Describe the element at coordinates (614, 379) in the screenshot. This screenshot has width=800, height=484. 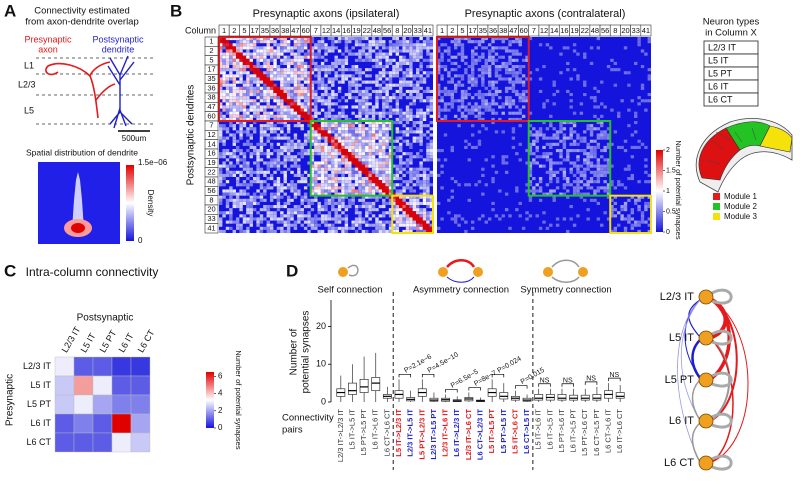
I see `significance-bracket` at that location.